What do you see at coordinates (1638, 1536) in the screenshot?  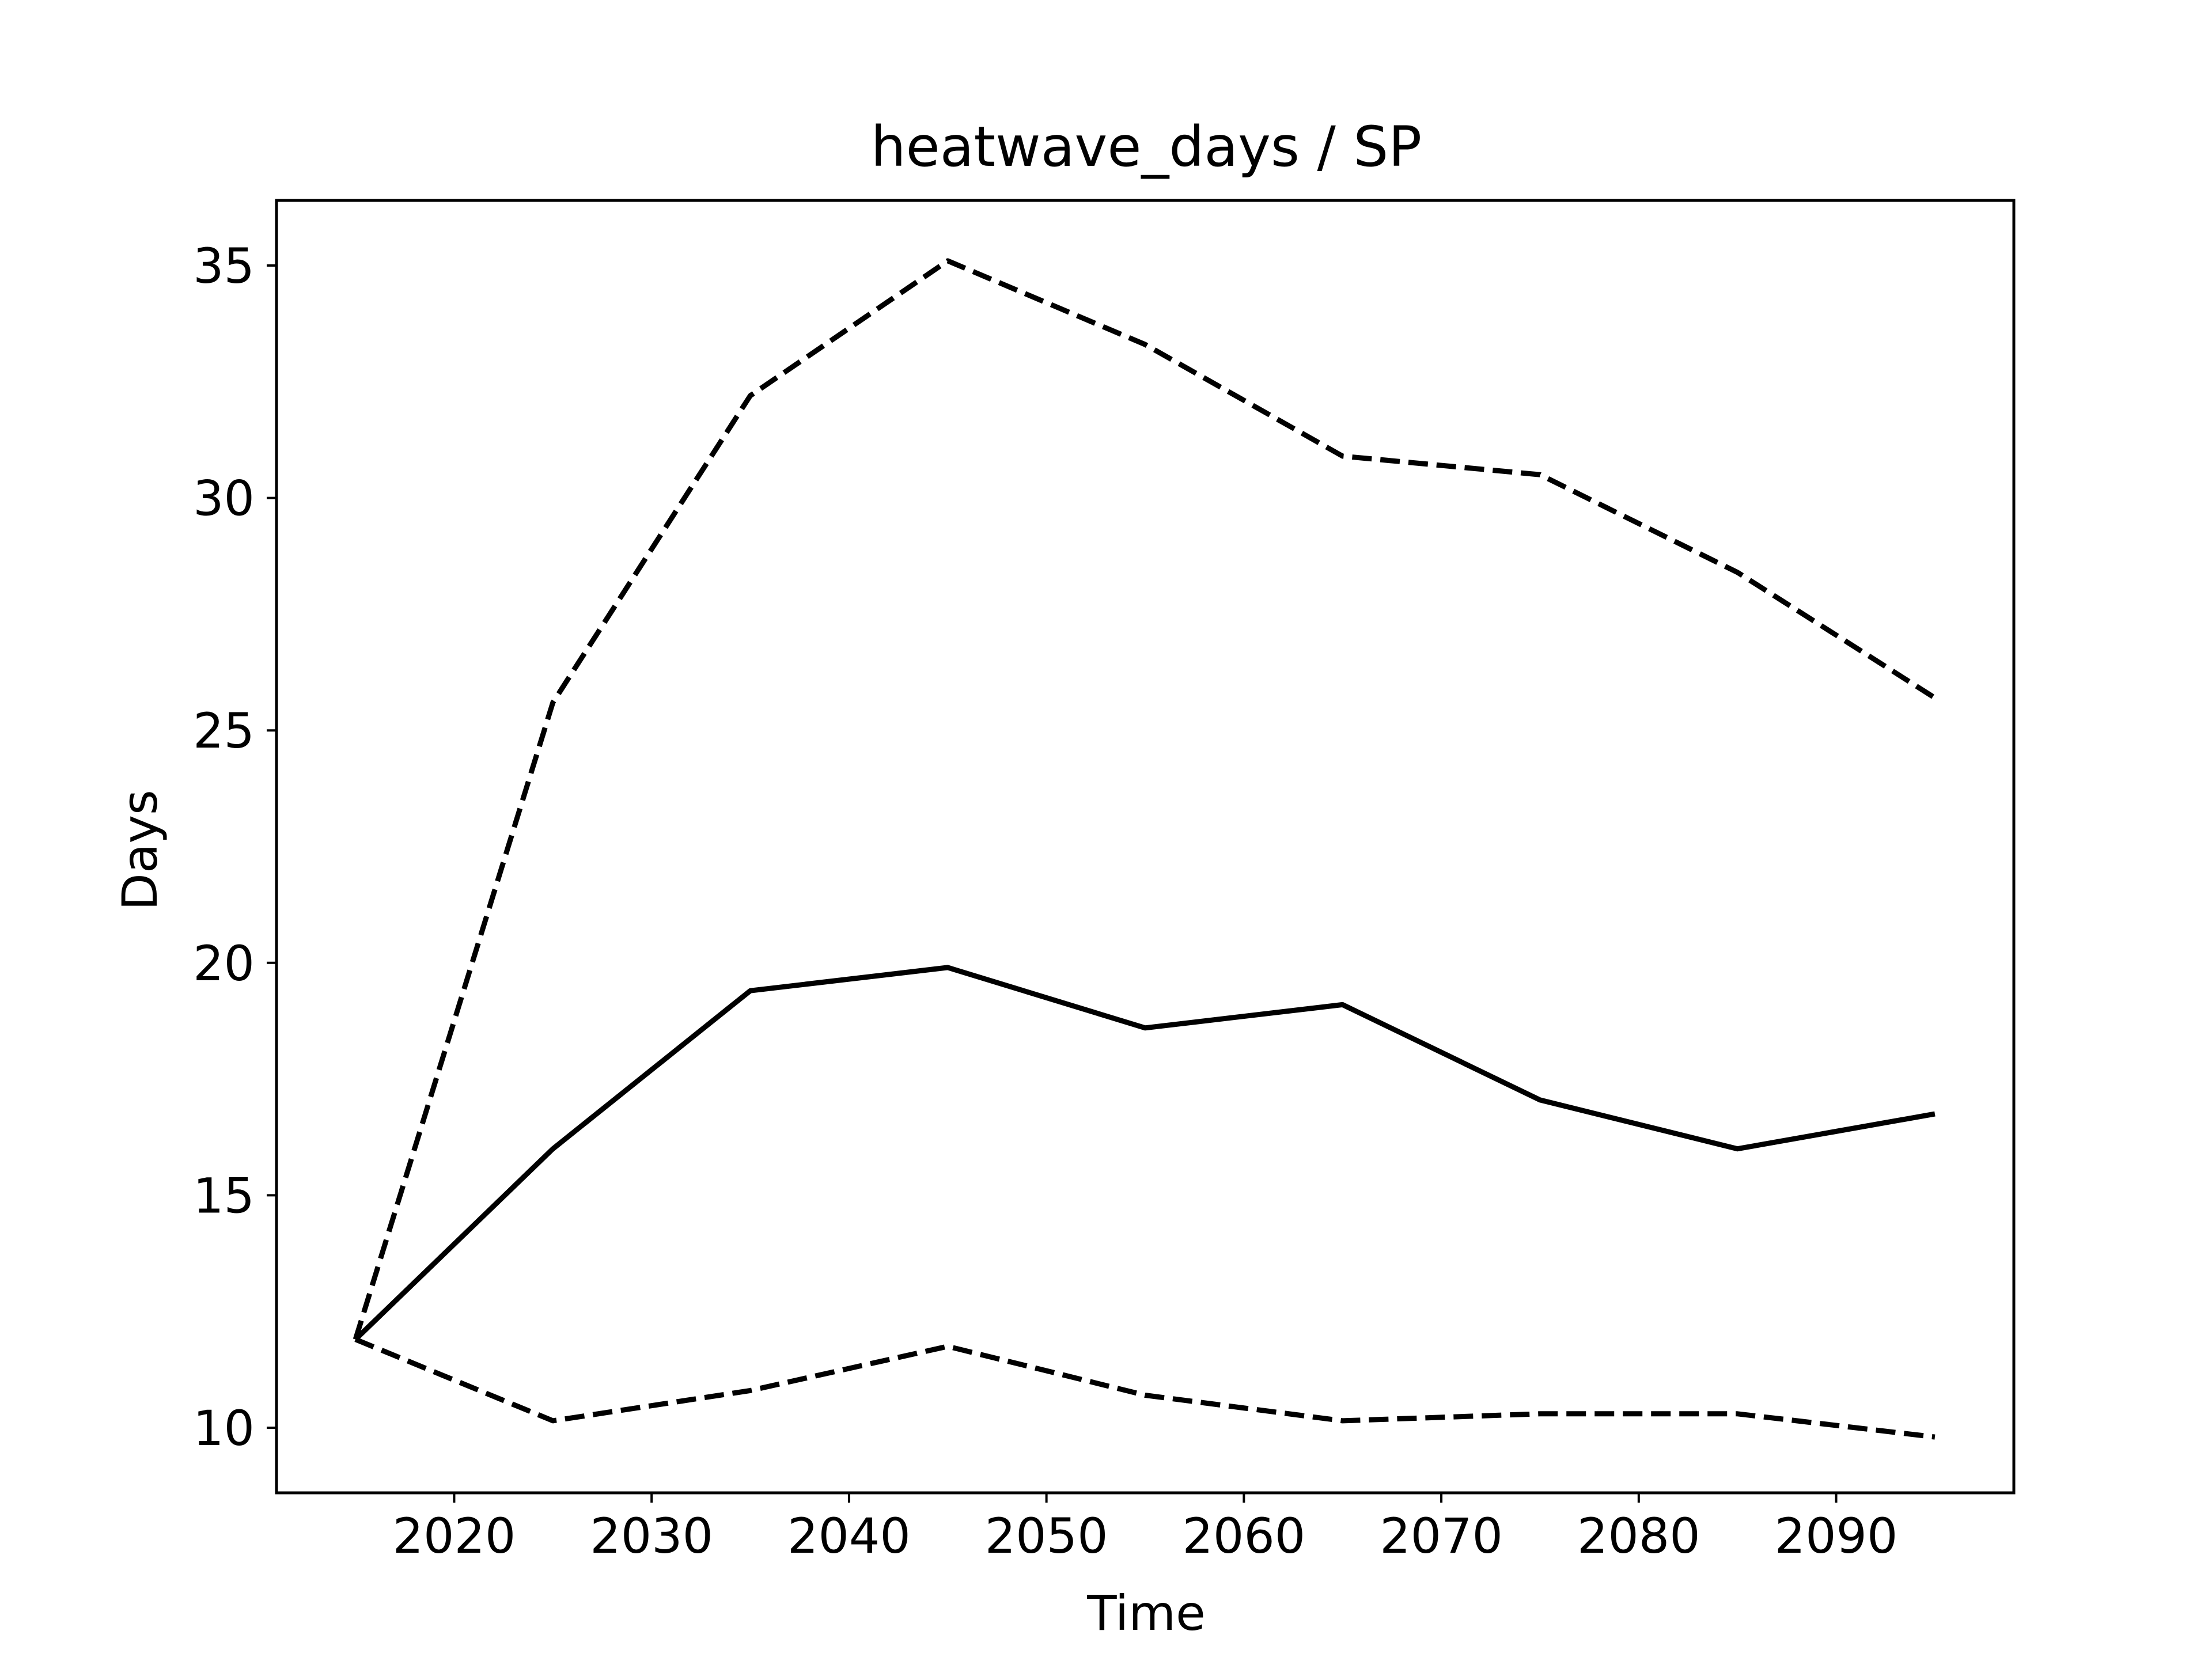 I see `x-tick-label: 2080` at bounding box center [1638, 1536].